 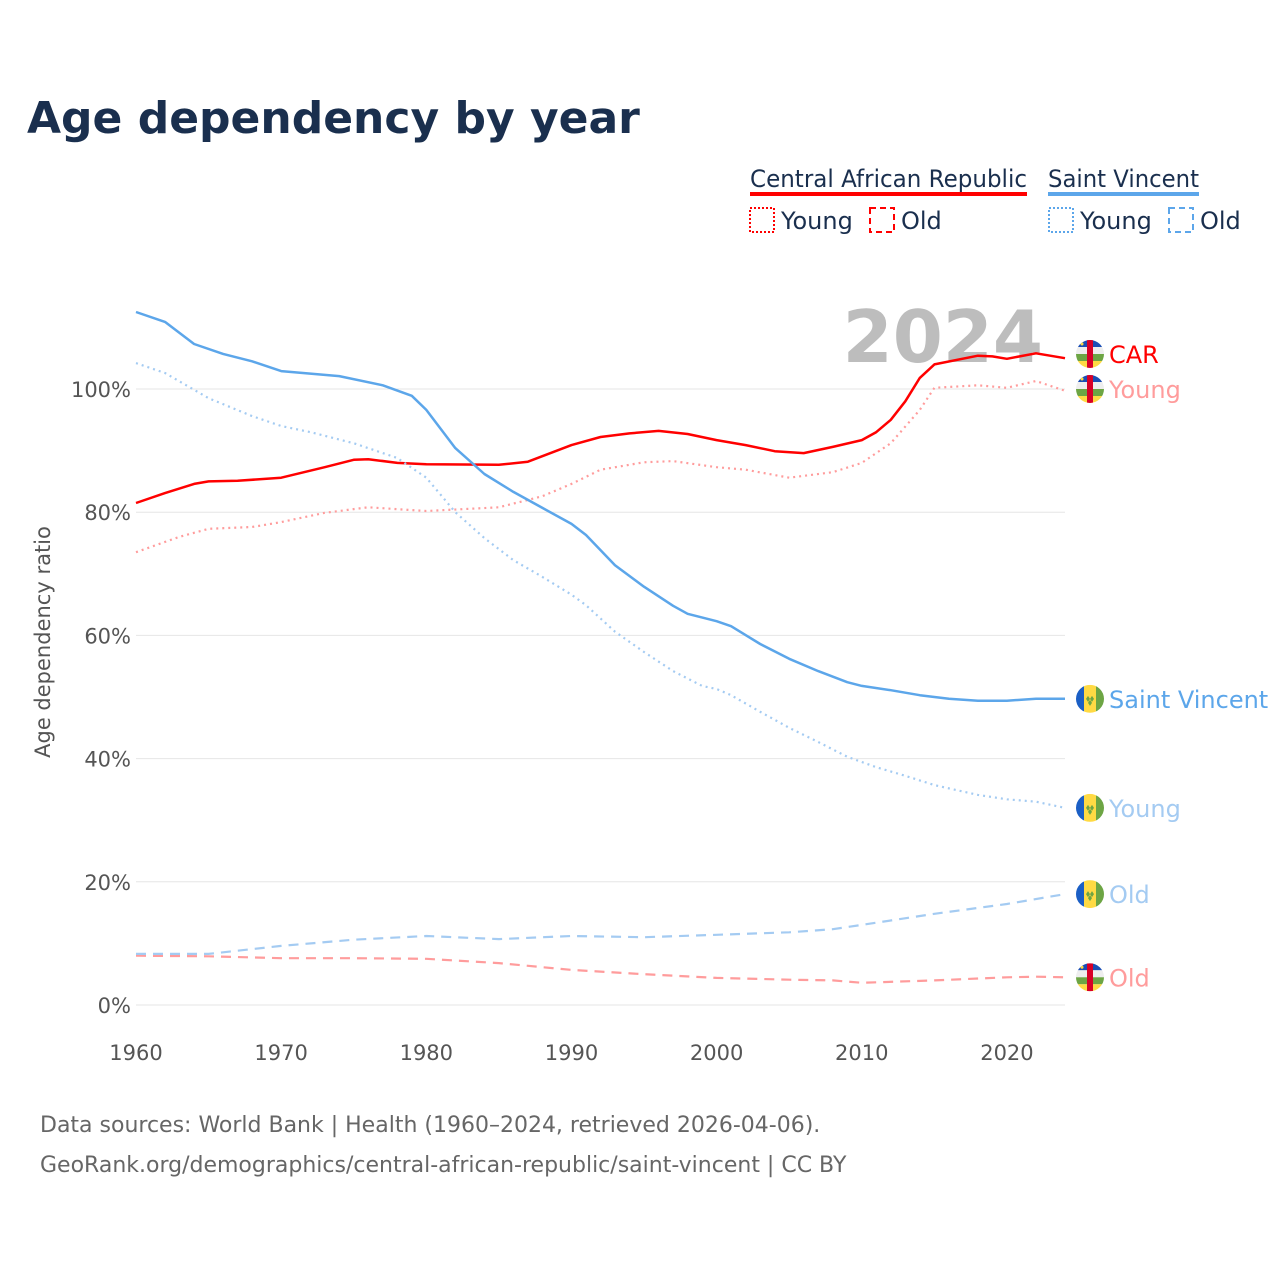 What do you see at coordinates (882, 220) in the screenshot?
I see `legend-car-old-swatch` at bounding box center [882, 220].